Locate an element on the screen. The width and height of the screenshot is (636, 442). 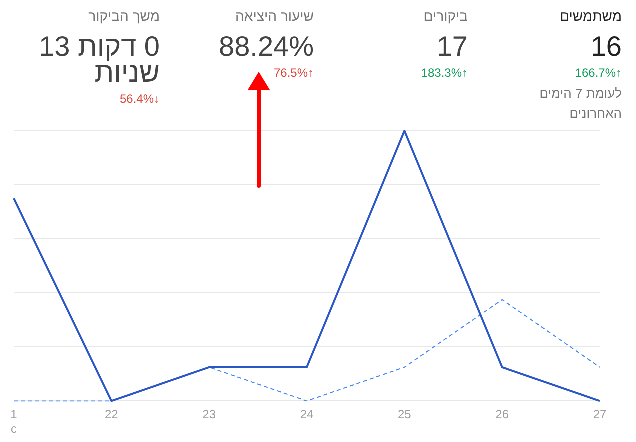
text: 0 דקות 13 שניות is located at coordinates (99, 59).